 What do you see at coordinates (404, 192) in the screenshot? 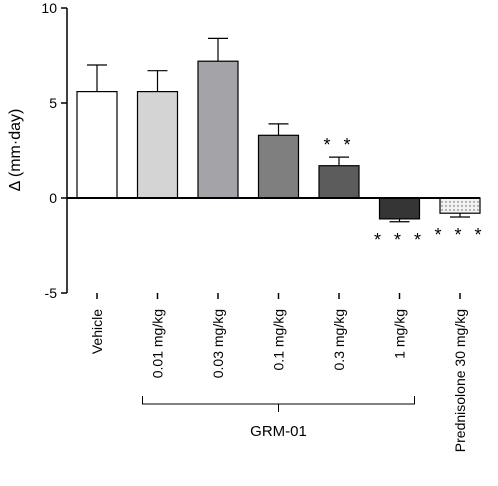
I see `significance-marks: * * * * * * * *` at bounding box center [404, 192].